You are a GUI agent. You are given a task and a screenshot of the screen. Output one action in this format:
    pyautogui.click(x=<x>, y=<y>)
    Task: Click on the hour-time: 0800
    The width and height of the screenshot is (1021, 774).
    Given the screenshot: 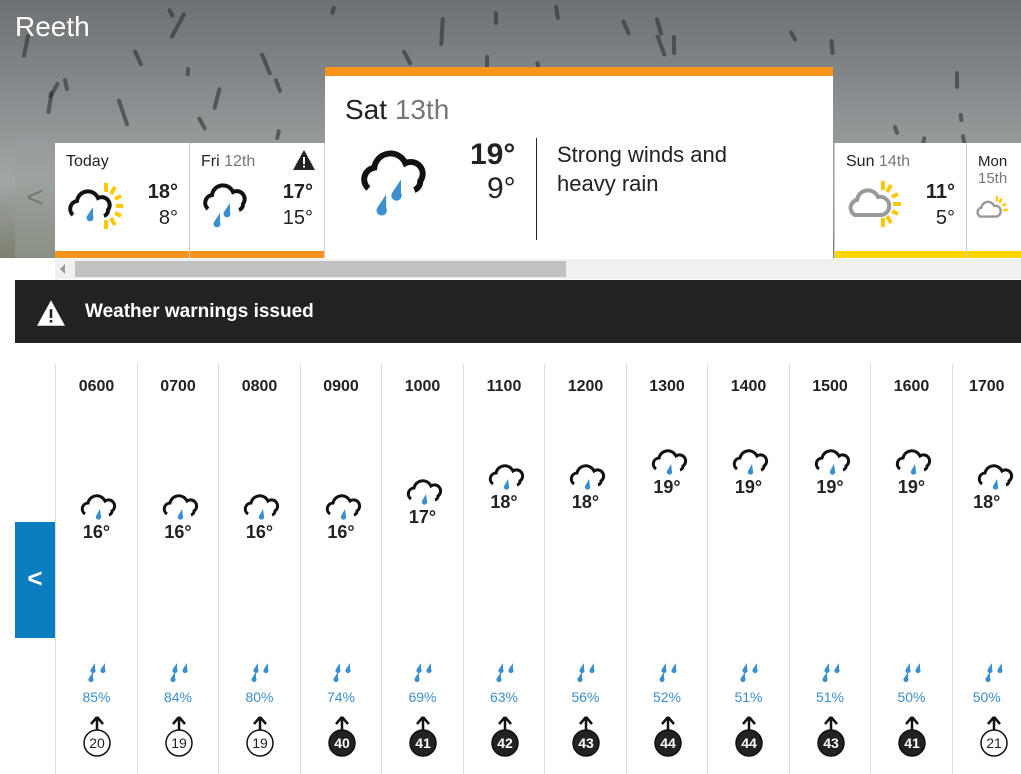 What is the action you would take?
    pyautogui.click(x=259, y=386)
    